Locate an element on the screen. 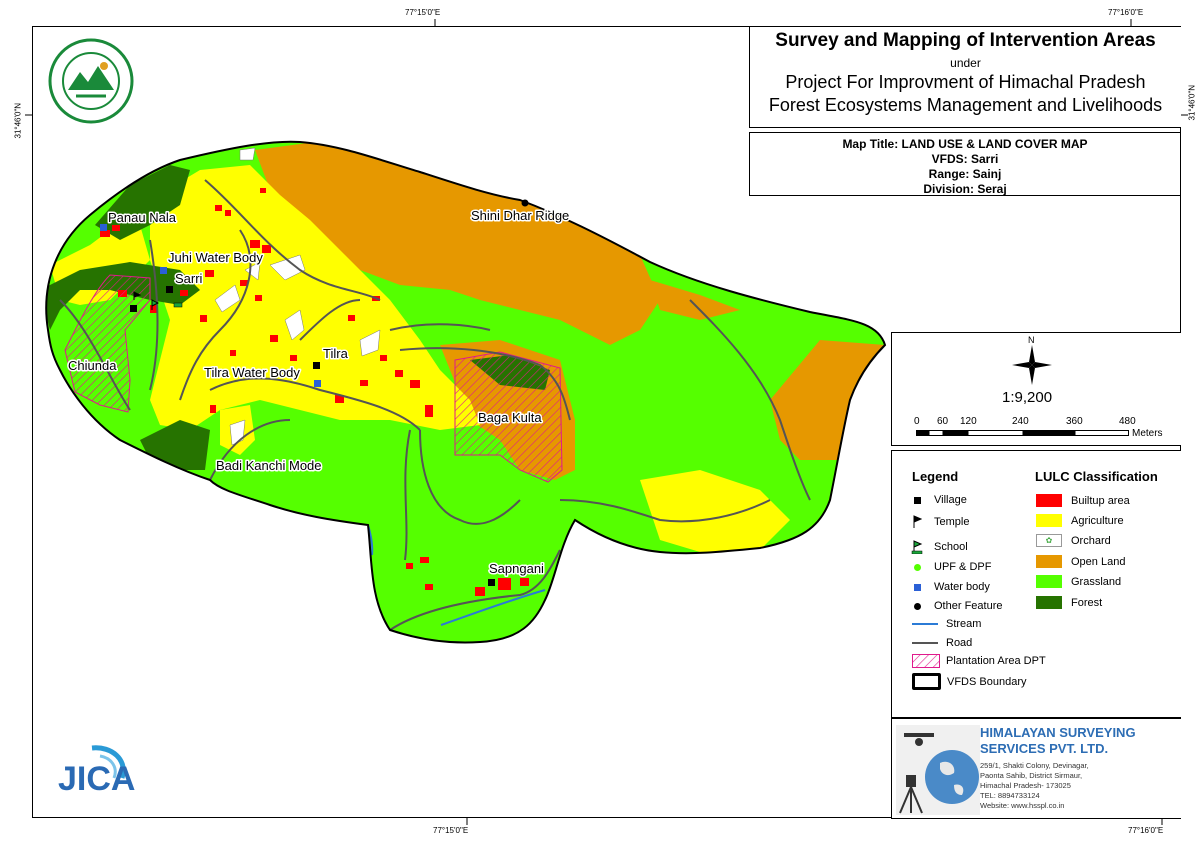 This screenshot has width=1200, height=848. coord-top-left: 77°15'0"E is located at coordinates (423, 12).